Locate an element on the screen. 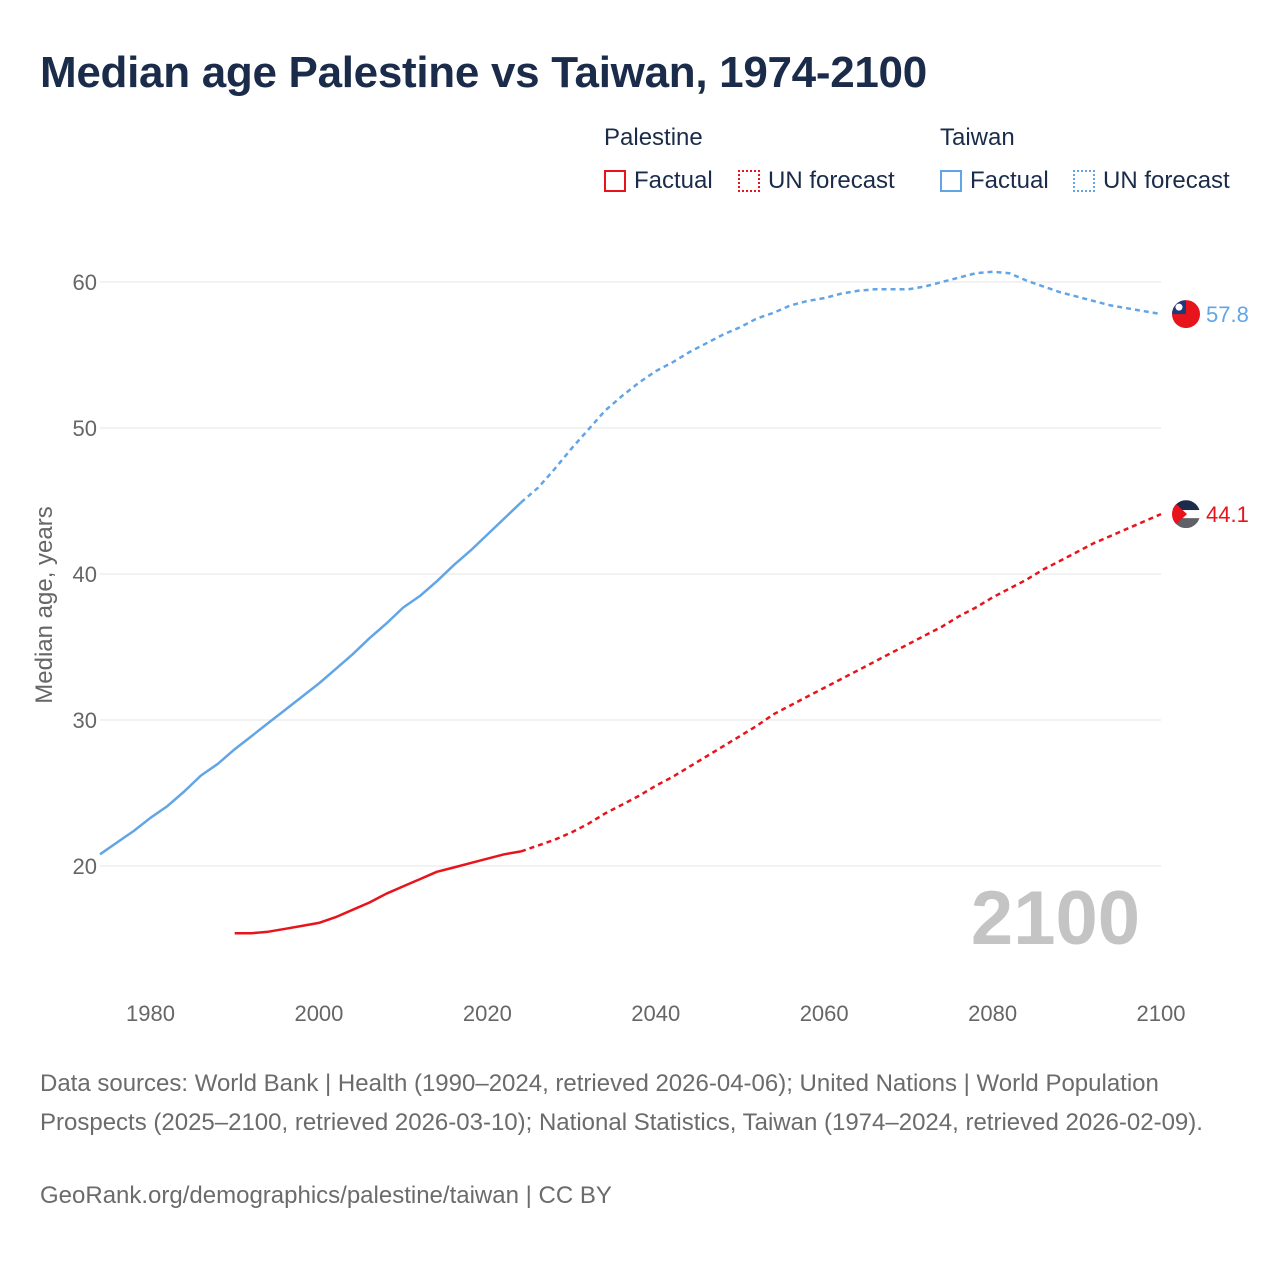  legend-taiwan-forecast: UN forecast is located at coordinates (1151, 181).